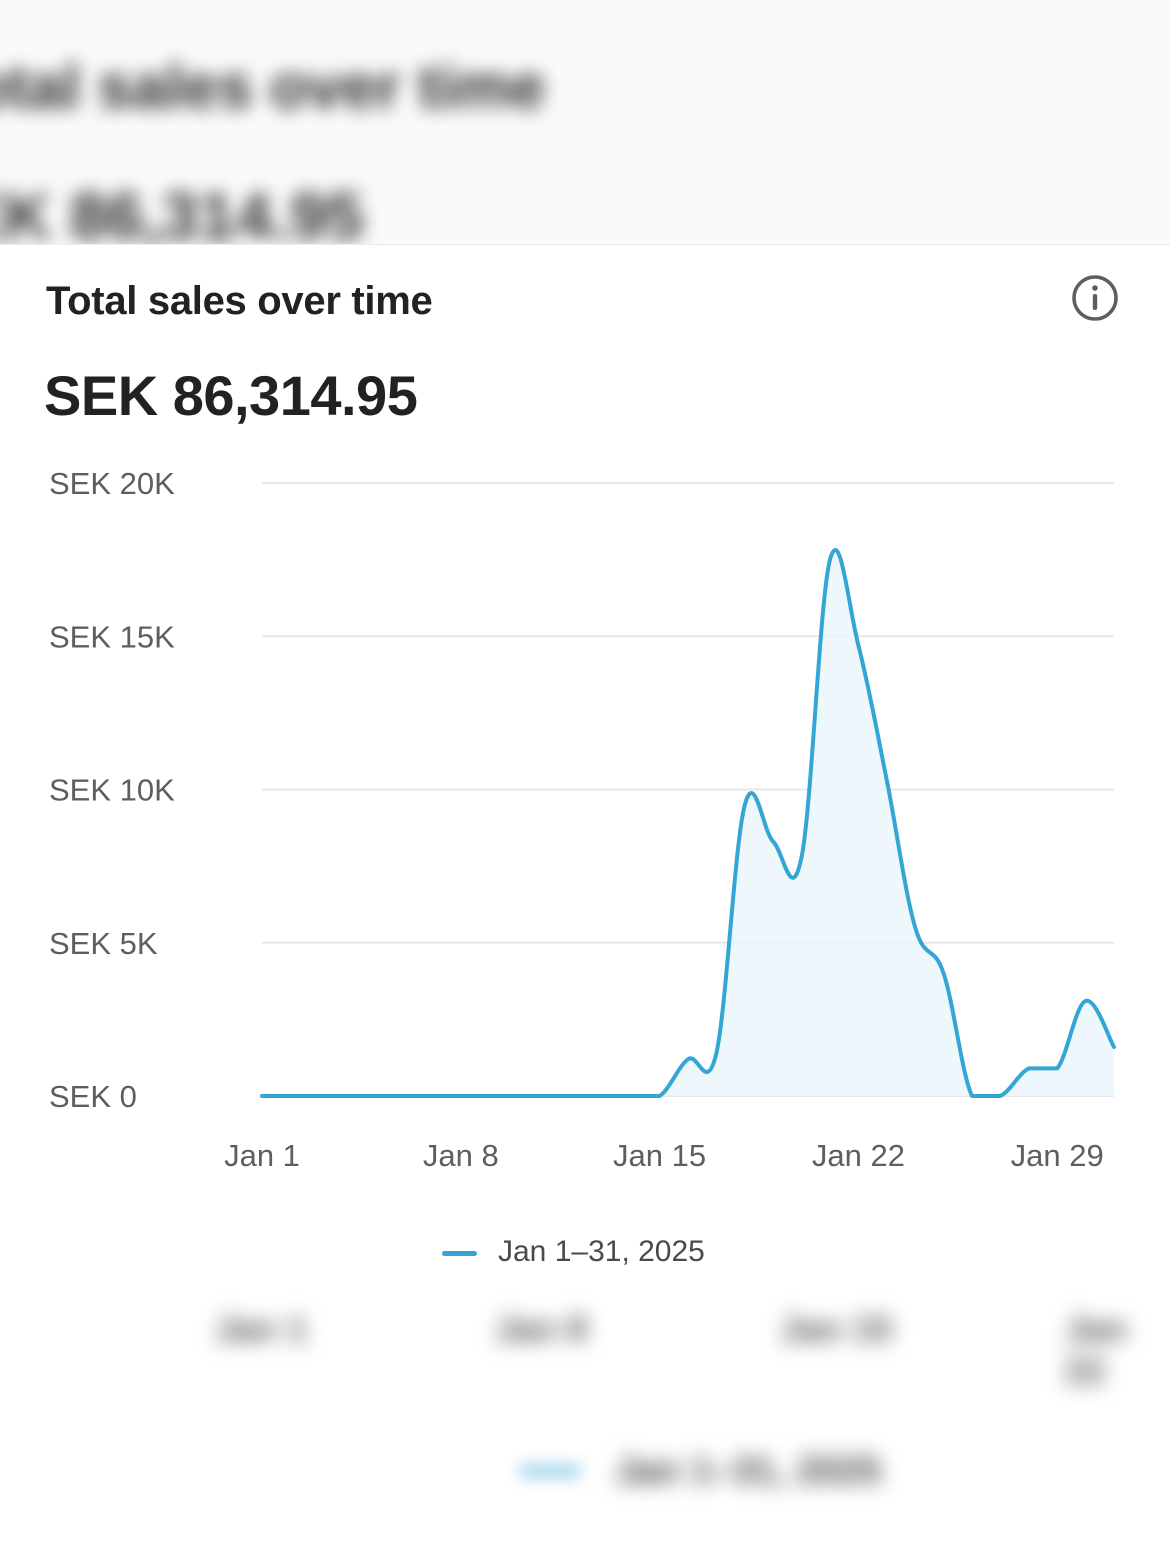 Image resolution: width=1170 pixels, height=1550 pixels. Describe the element at coordinates (858, 1155) in the screenshot. I see `x-tick-label: Jan 22` at that location.